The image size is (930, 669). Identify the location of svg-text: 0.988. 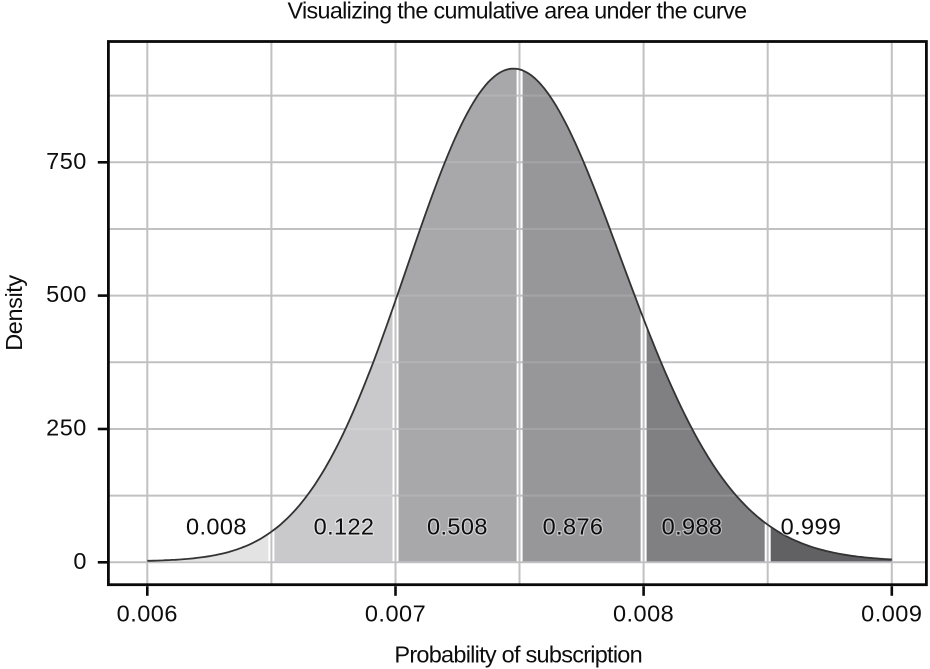
(692, 526).